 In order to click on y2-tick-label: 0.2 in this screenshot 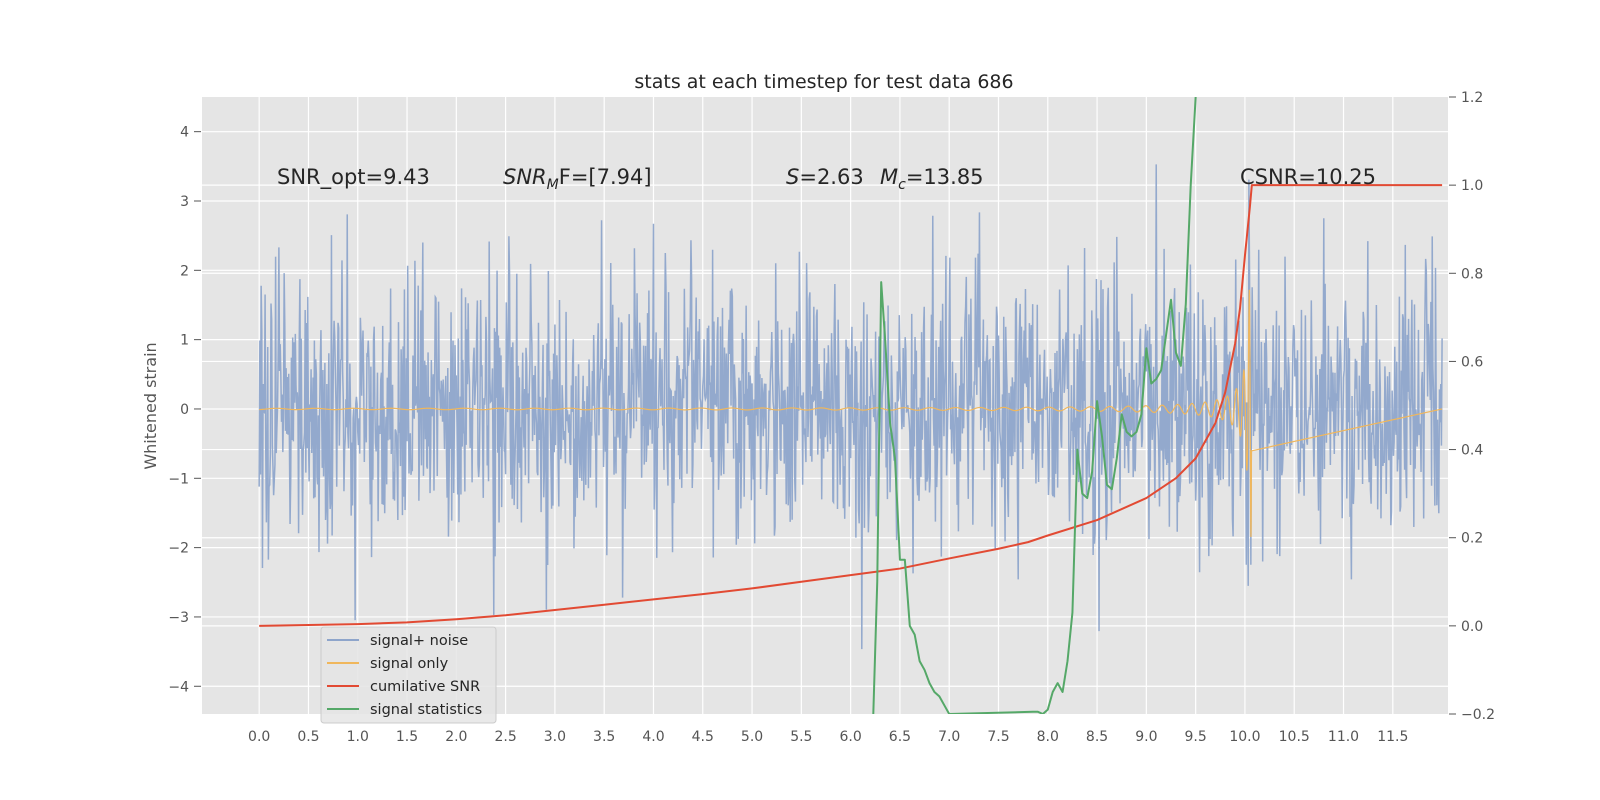, I will do `click(1472, 539)`.